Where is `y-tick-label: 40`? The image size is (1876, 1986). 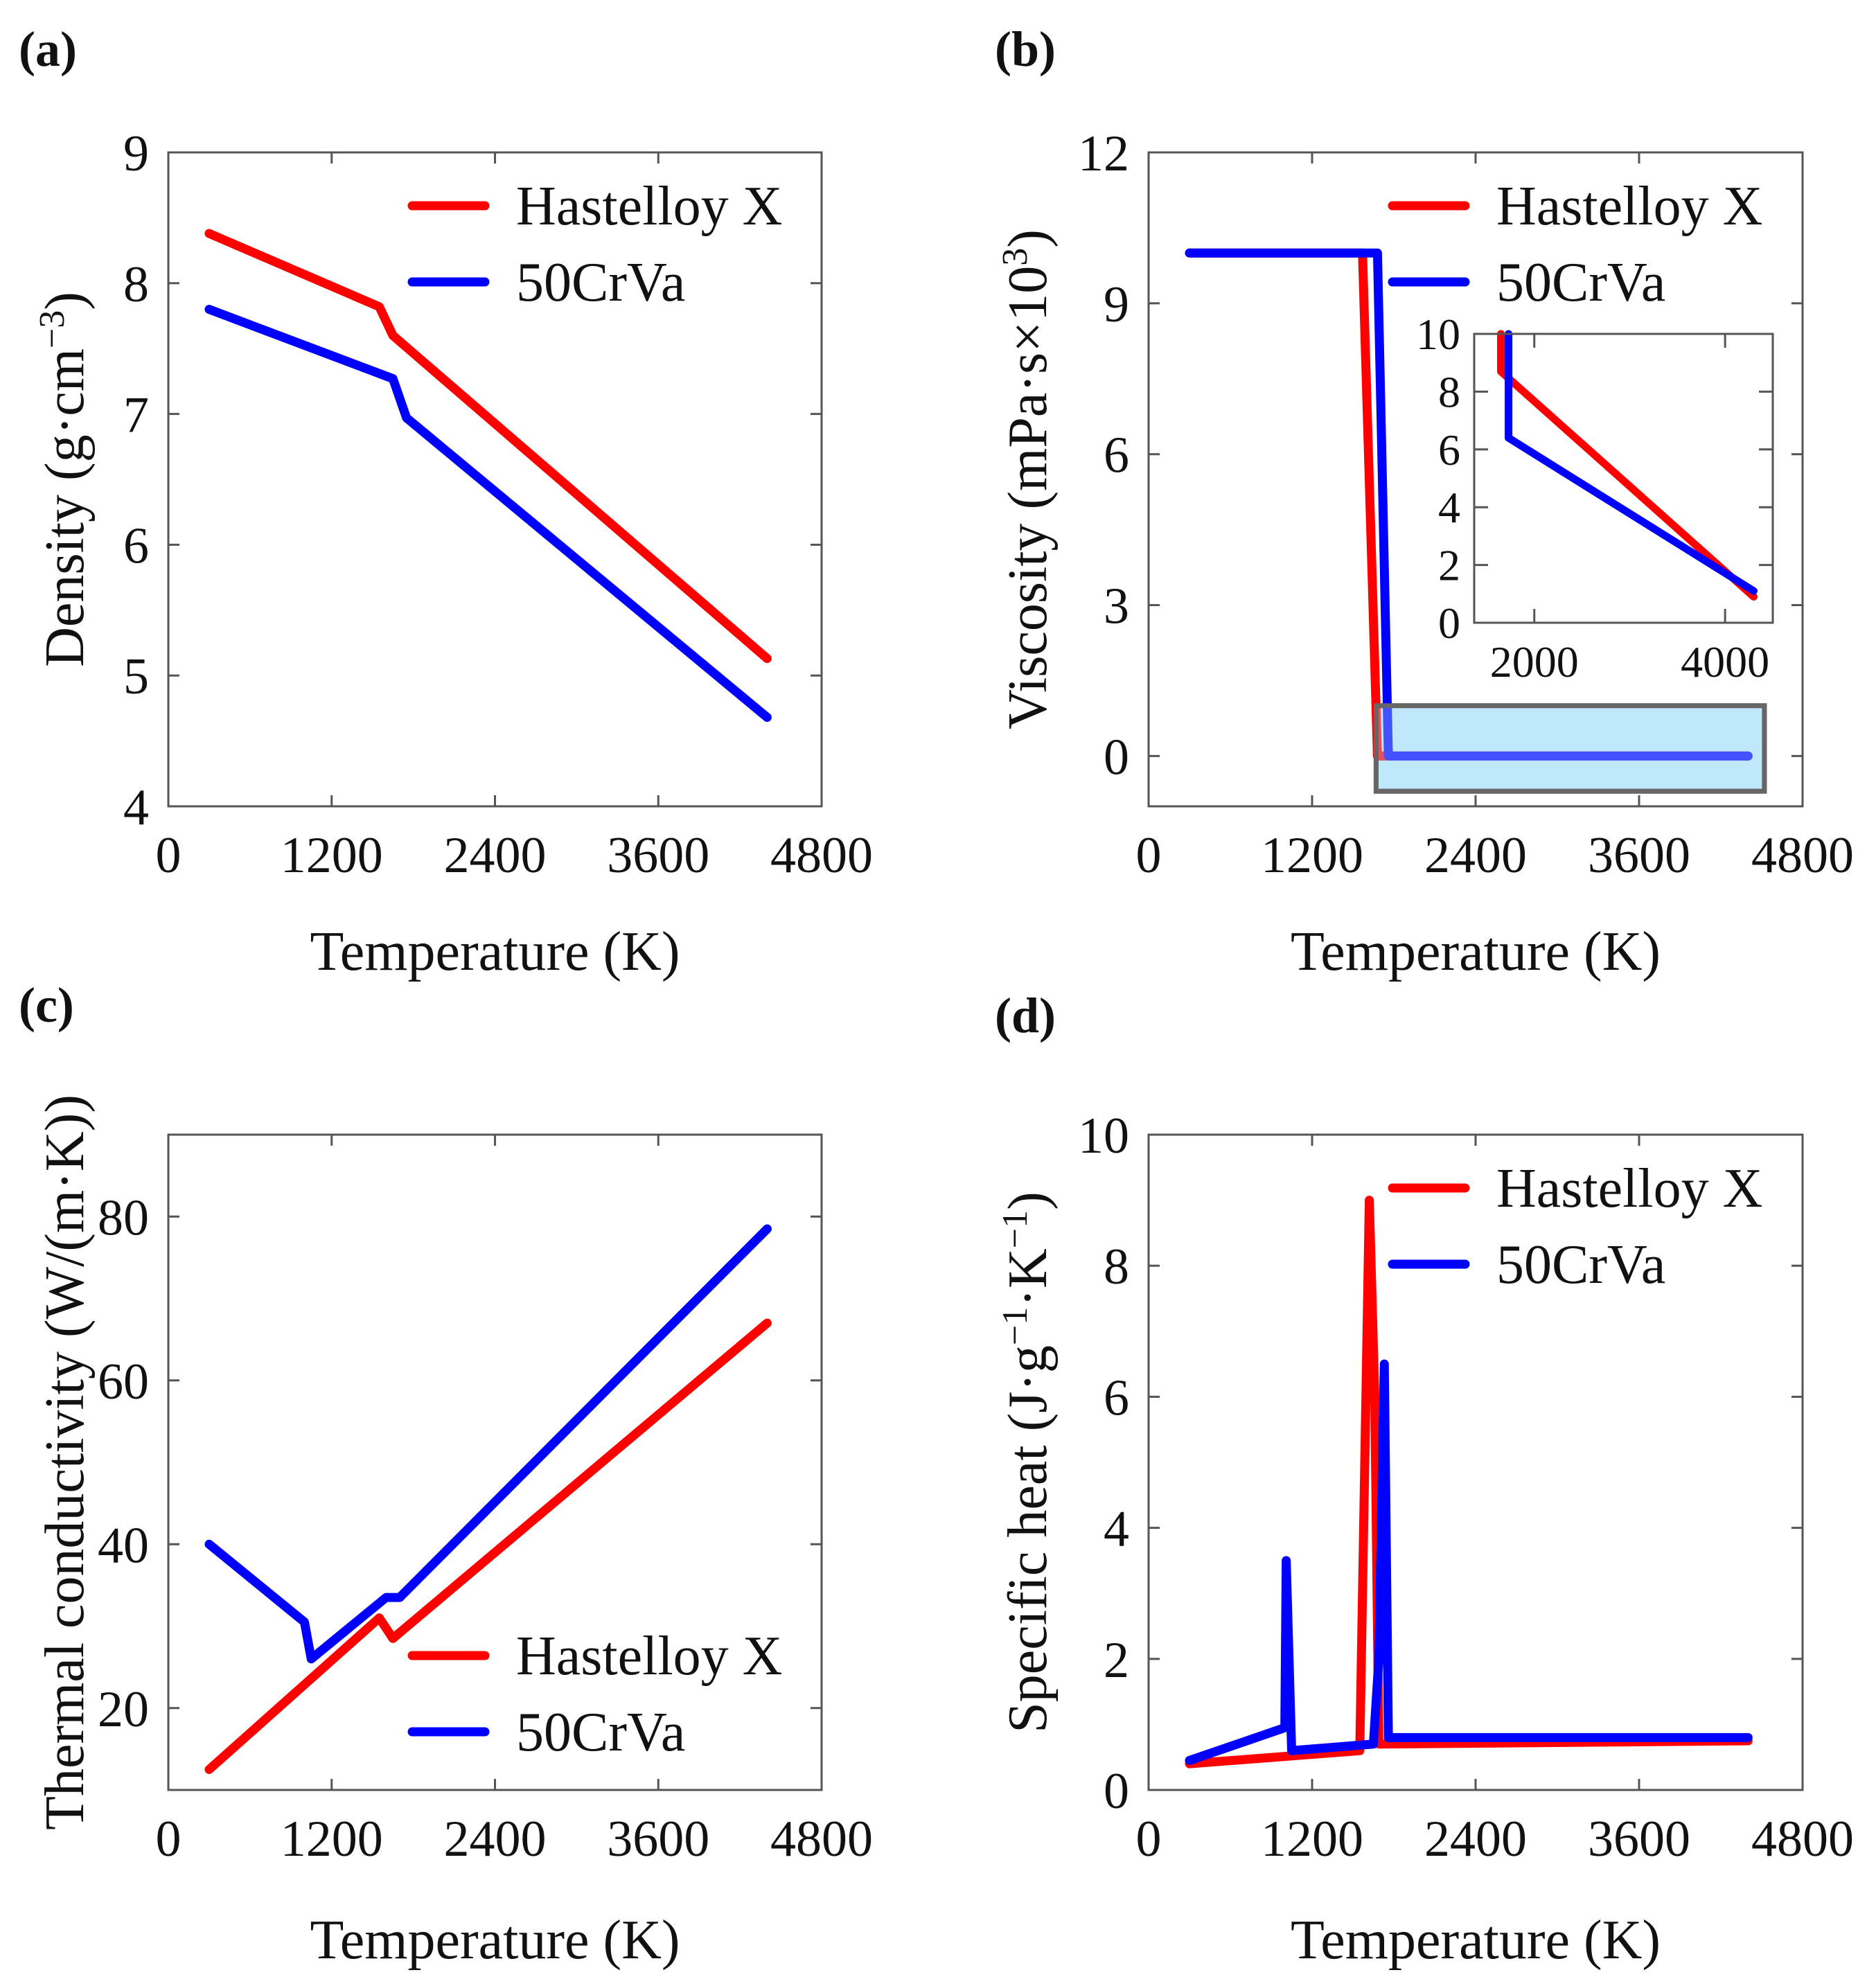
y-tick-label: 40 is located at coordinates (124, 1545).